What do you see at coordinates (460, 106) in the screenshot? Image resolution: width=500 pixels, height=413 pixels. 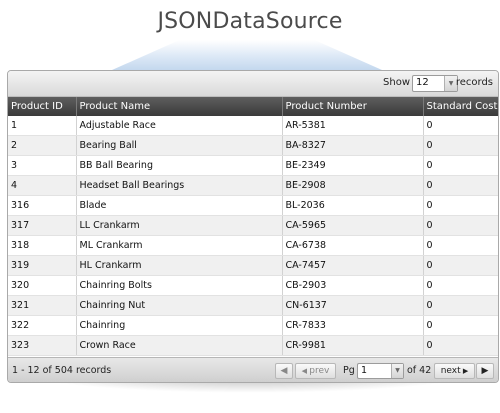 I see `column-header-standard-cost: Standard Cost` at bounding box center [460, 106].